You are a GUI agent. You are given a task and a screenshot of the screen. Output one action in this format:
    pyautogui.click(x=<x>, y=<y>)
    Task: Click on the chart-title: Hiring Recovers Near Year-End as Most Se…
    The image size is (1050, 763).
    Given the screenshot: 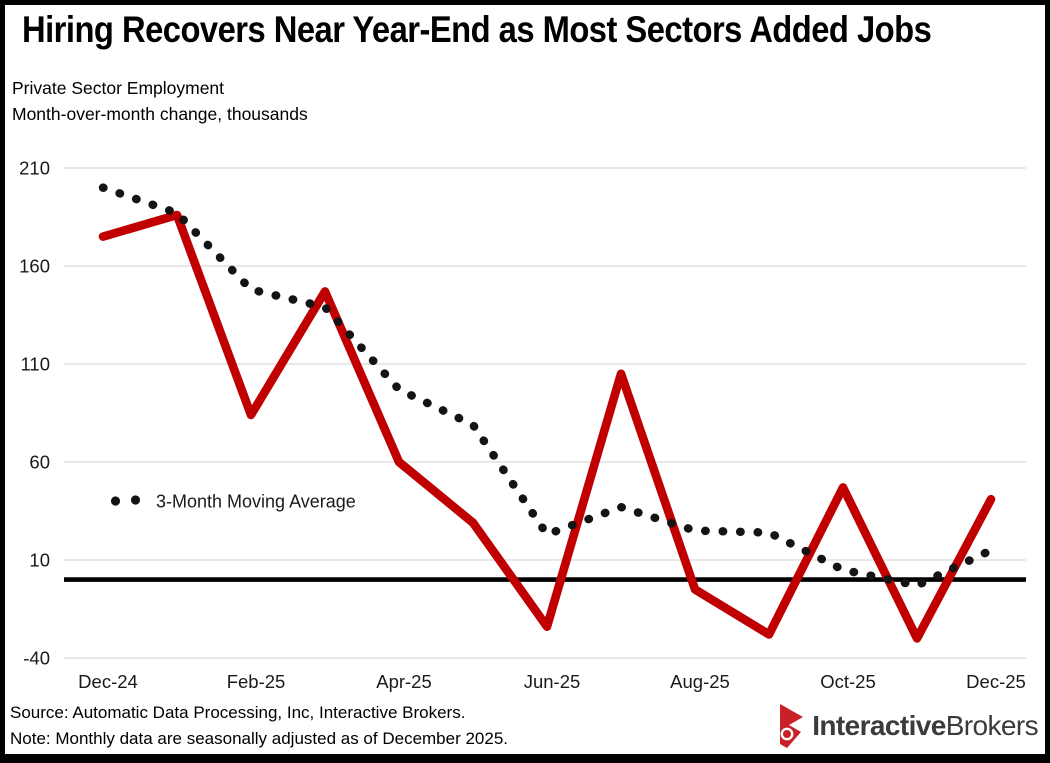 What is the action you would take?
    pyautogui.click(x=477, y=29)
    